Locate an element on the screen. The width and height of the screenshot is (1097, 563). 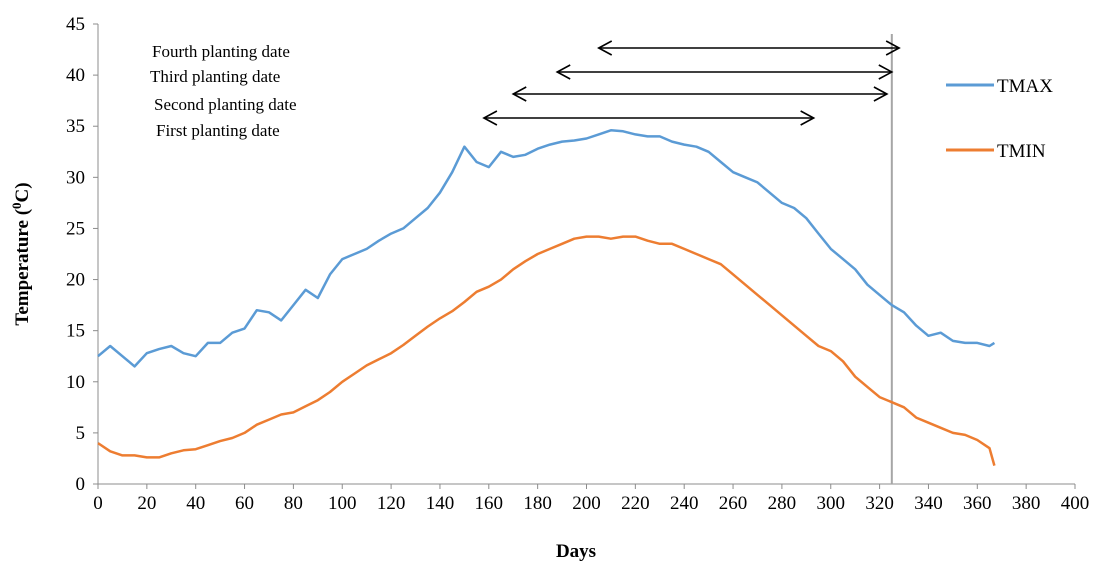
x-tick-label: 100 is located at coordinates (342, 503).